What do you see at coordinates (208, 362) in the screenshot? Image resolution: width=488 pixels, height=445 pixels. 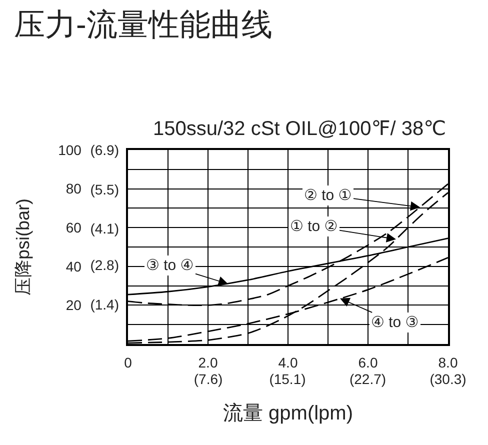 I see `x-tick-label: 2.0` at bounding box center [208, 362].